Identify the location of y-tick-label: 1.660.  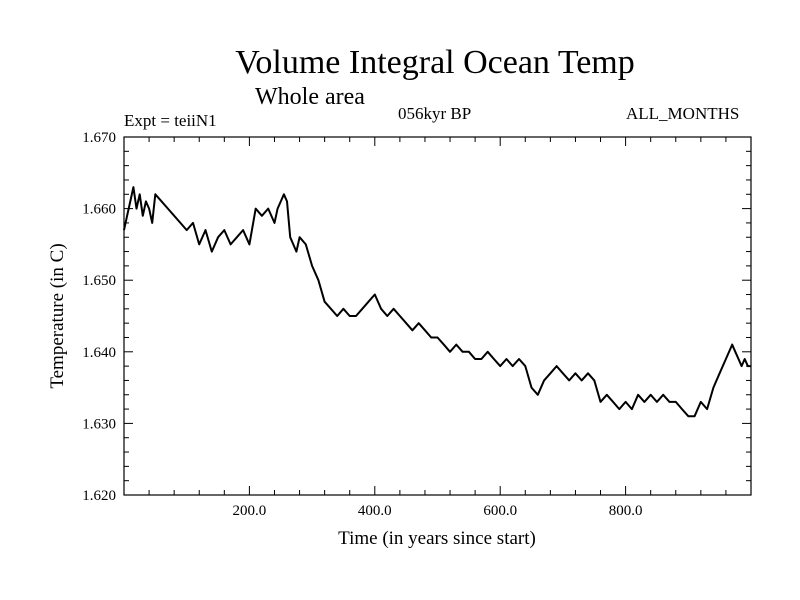
(99, 210).